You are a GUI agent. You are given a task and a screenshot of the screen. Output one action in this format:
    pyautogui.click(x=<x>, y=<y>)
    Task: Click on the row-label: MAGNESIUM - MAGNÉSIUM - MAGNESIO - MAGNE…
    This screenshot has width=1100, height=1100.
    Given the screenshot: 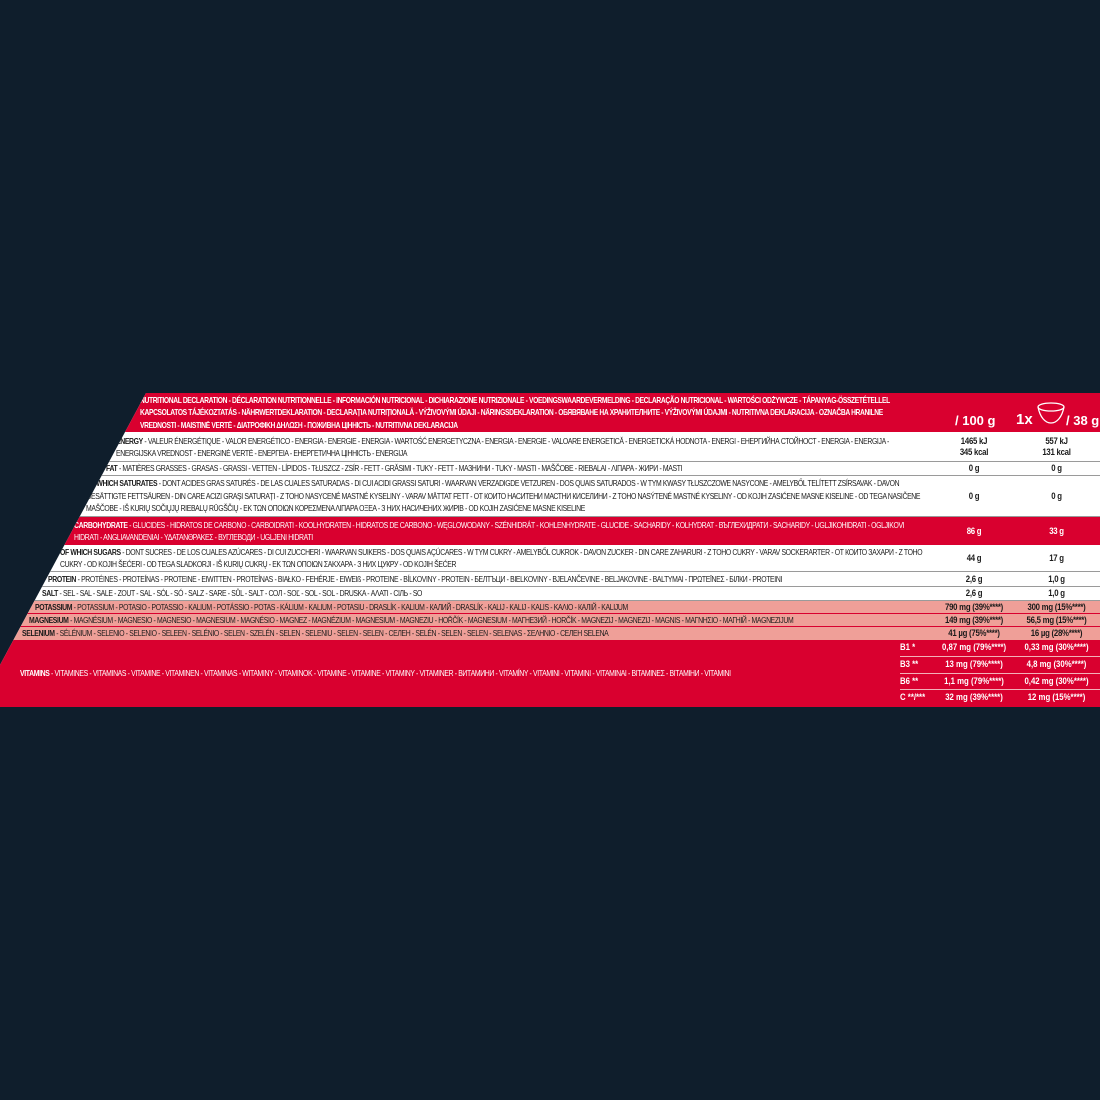 What is the action you would take?
    pyautogui.click(x=411, y=619)
    